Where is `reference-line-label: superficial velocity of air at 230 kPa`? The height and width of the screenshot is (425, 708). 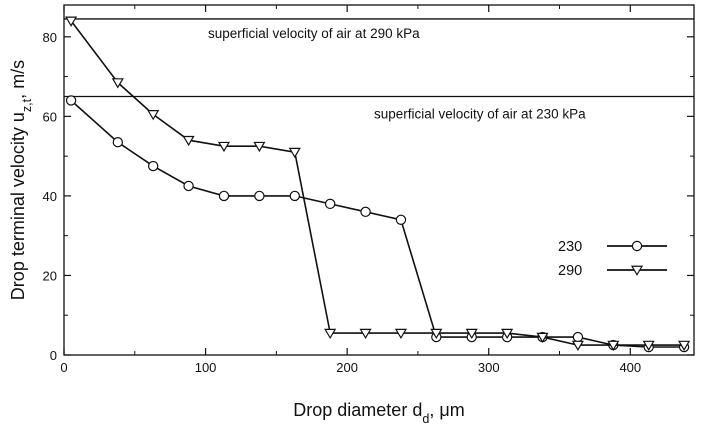 reference-line-label: superficial velocity of air at 230 kPa is located at coordinates (480, 113).